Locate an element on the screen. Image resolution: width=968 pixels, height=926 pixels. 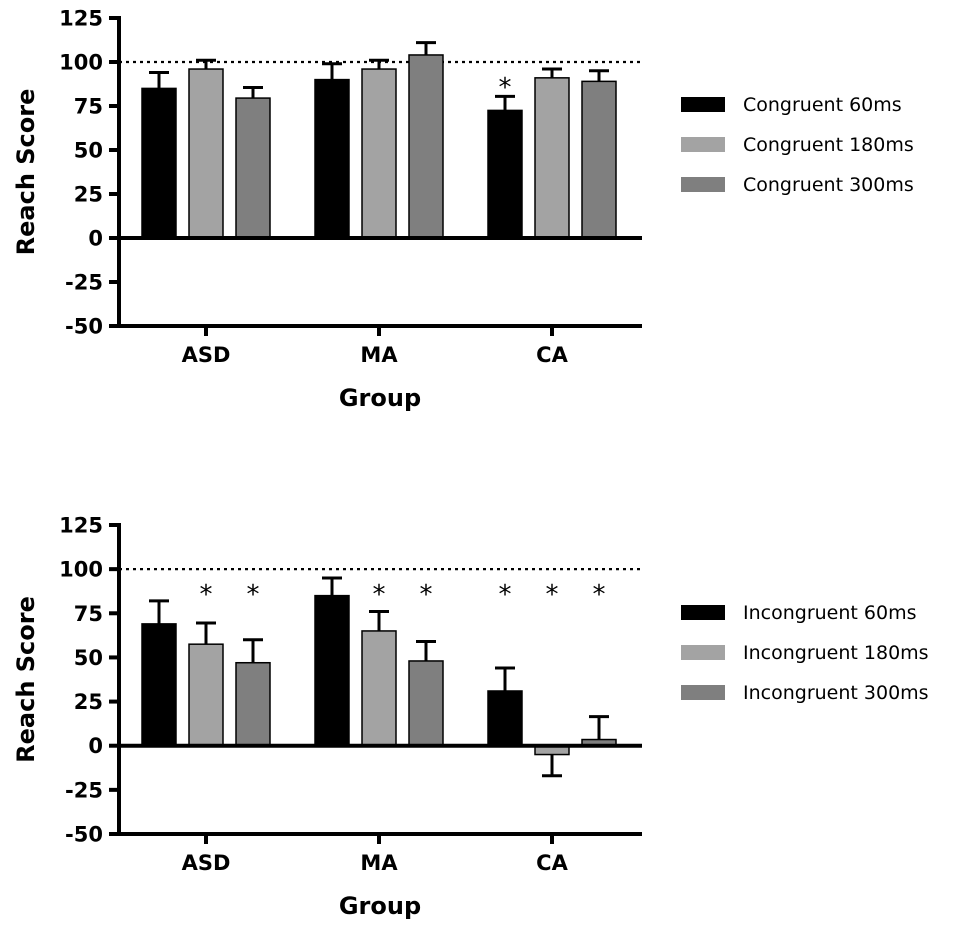
legend-label: Congruent 180ms is located at coordinates (828, 145).